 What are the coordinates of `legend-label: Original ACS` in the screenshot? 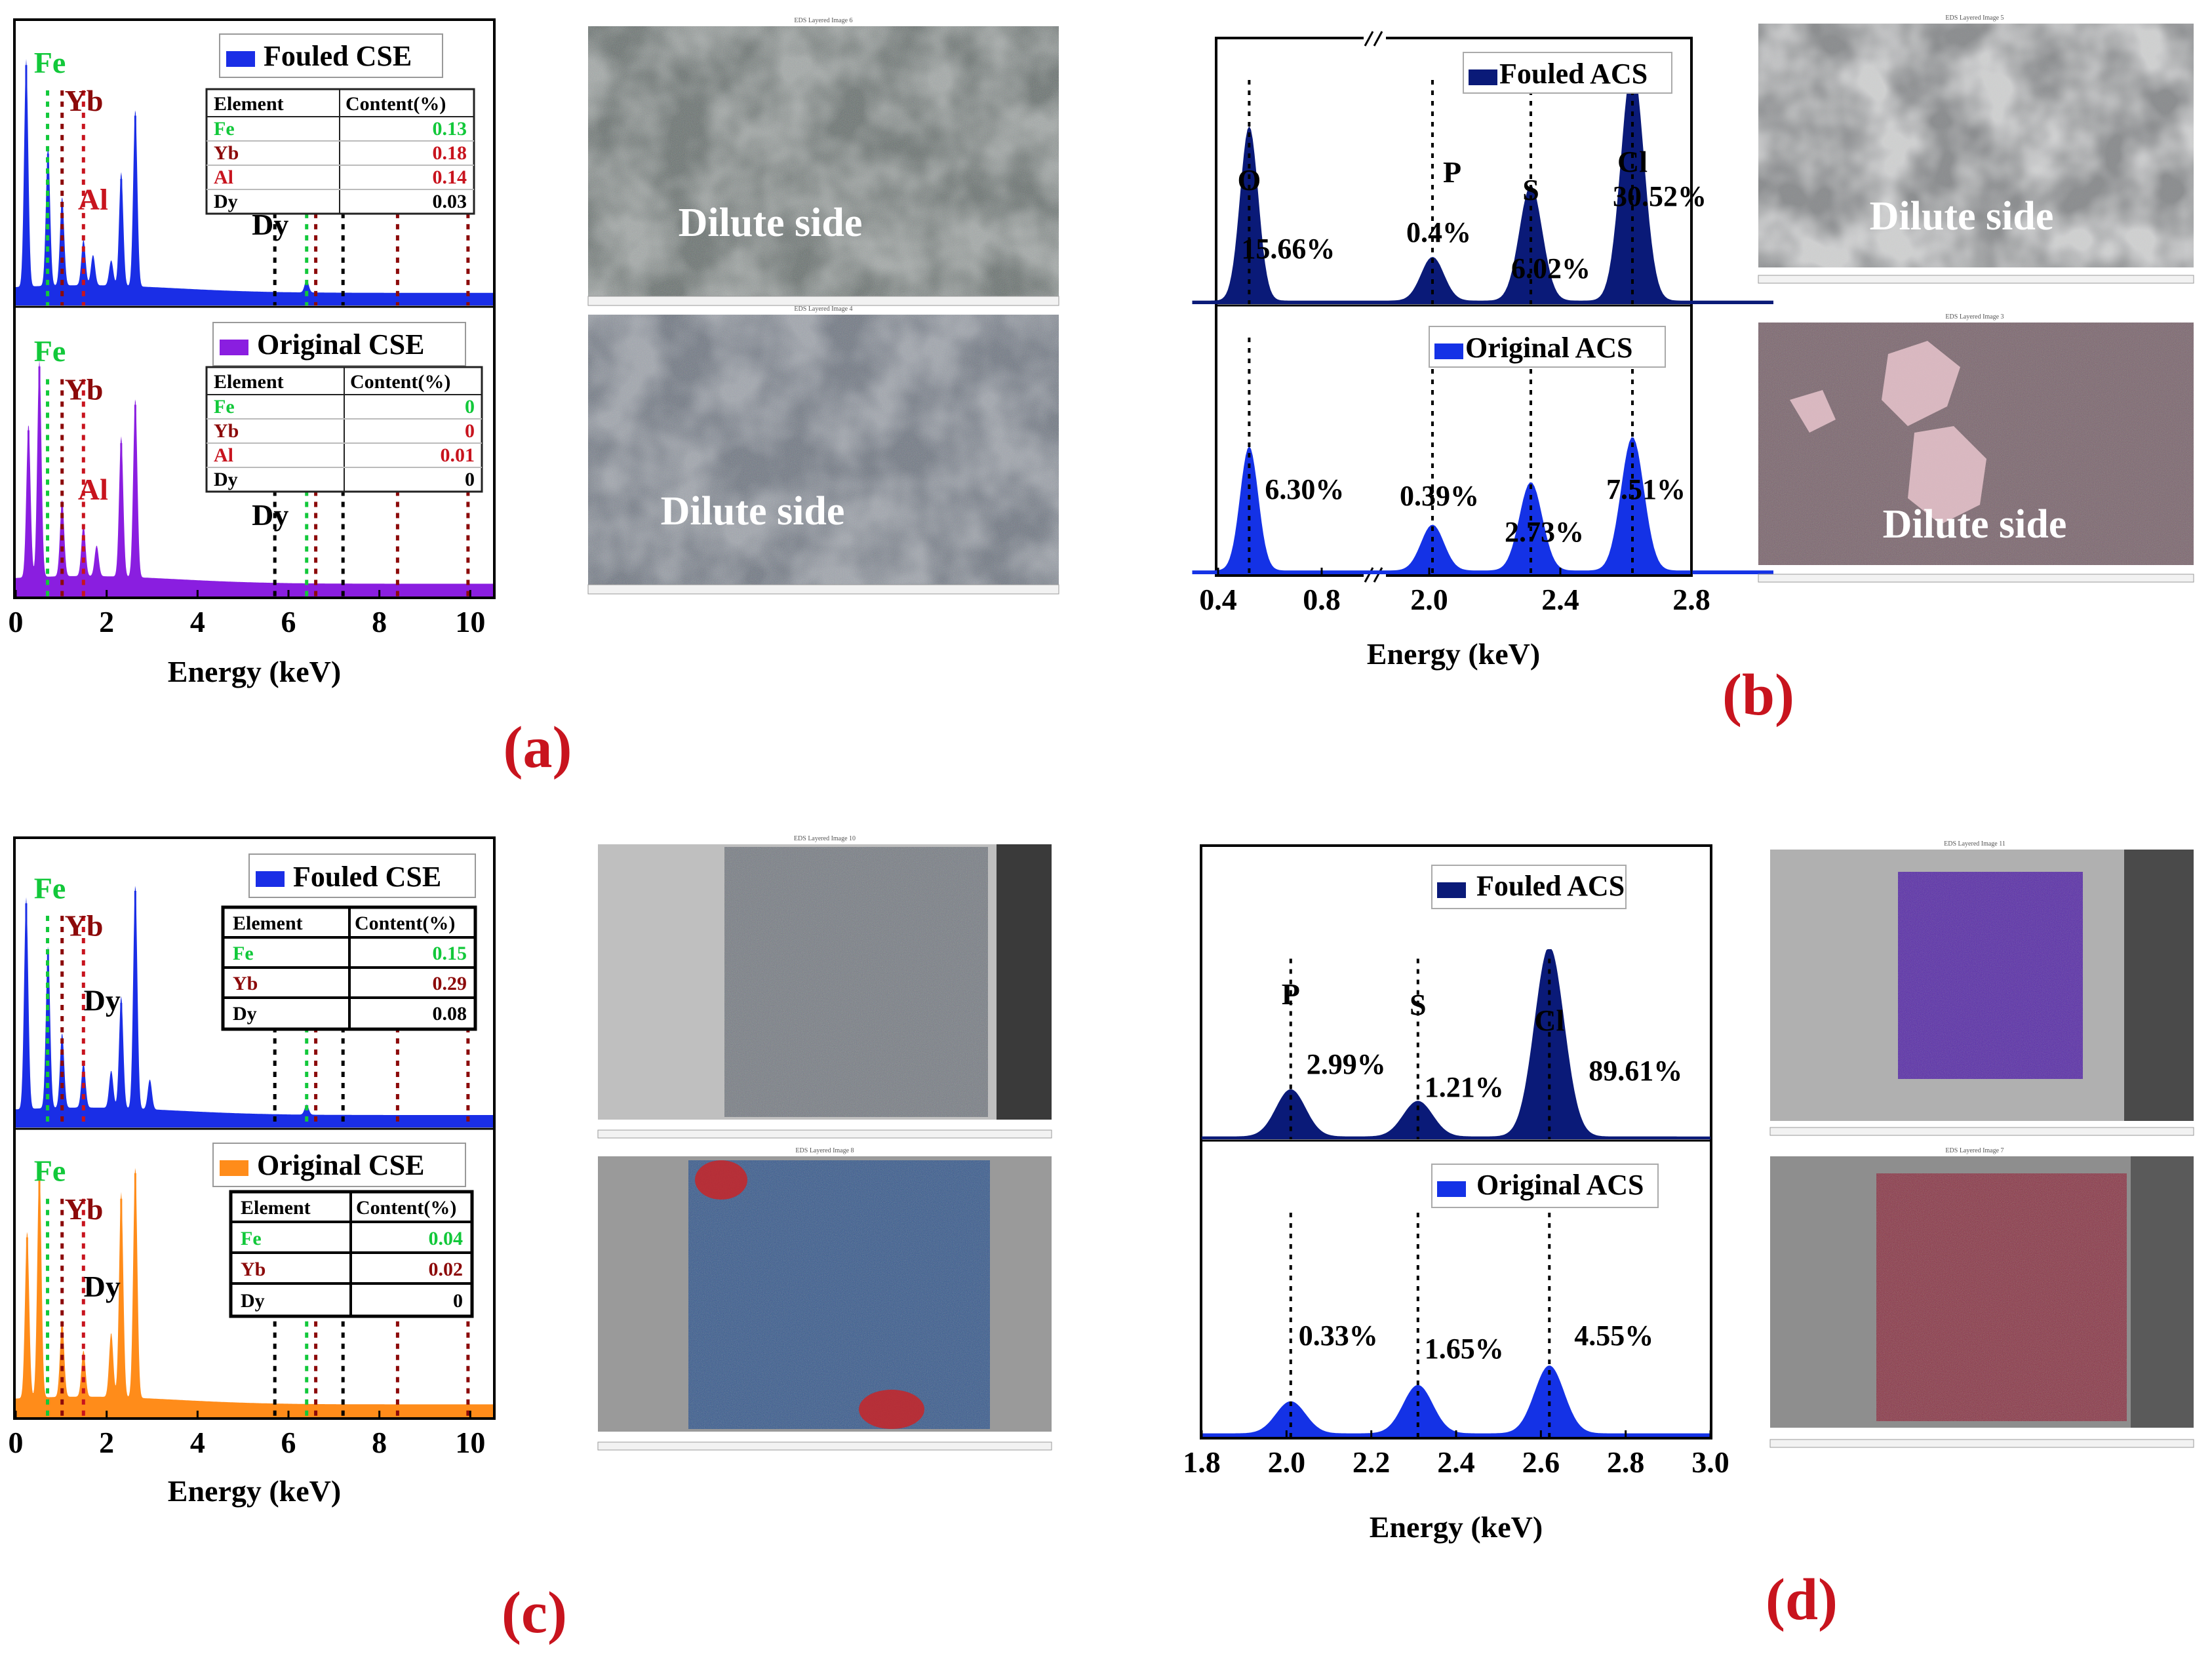 It's located at (1560, 1185).